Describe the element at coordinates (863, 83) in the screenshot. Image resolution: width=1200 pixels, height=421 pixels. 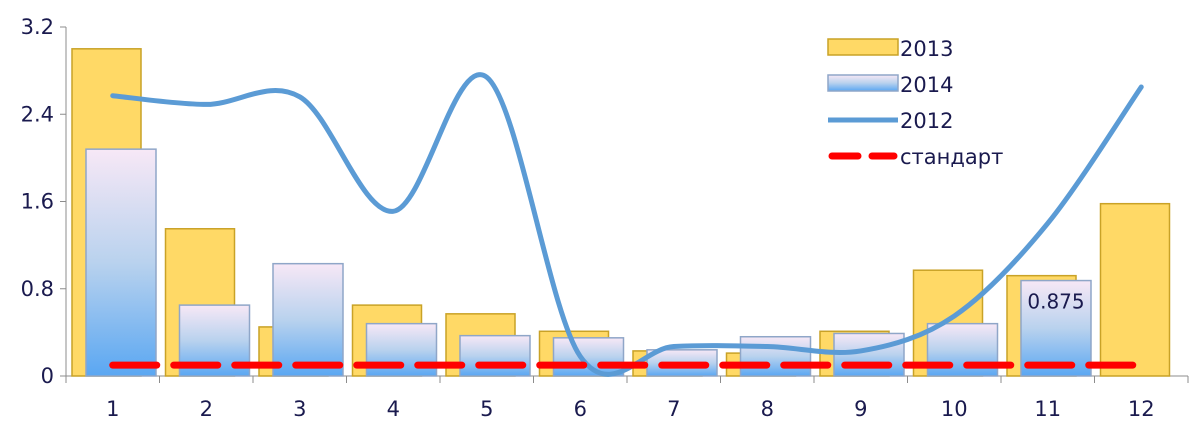
I see `legend-swatch-2014` at that location.